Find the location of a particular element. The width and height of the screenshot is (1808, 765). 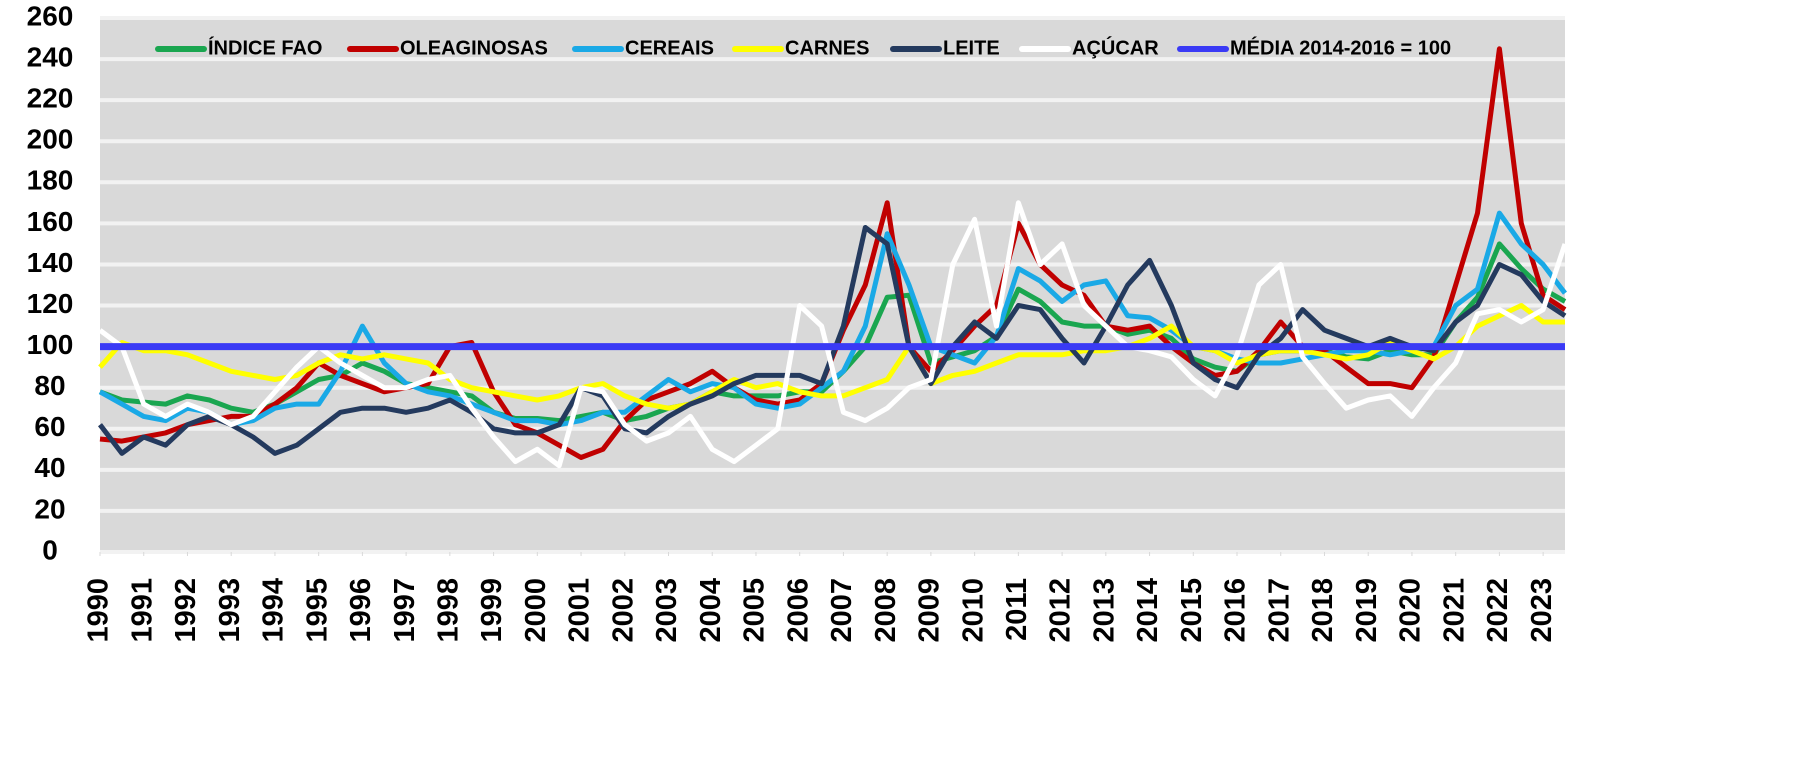

x-tick-label: 2000 is located at coordinates (536, 610).